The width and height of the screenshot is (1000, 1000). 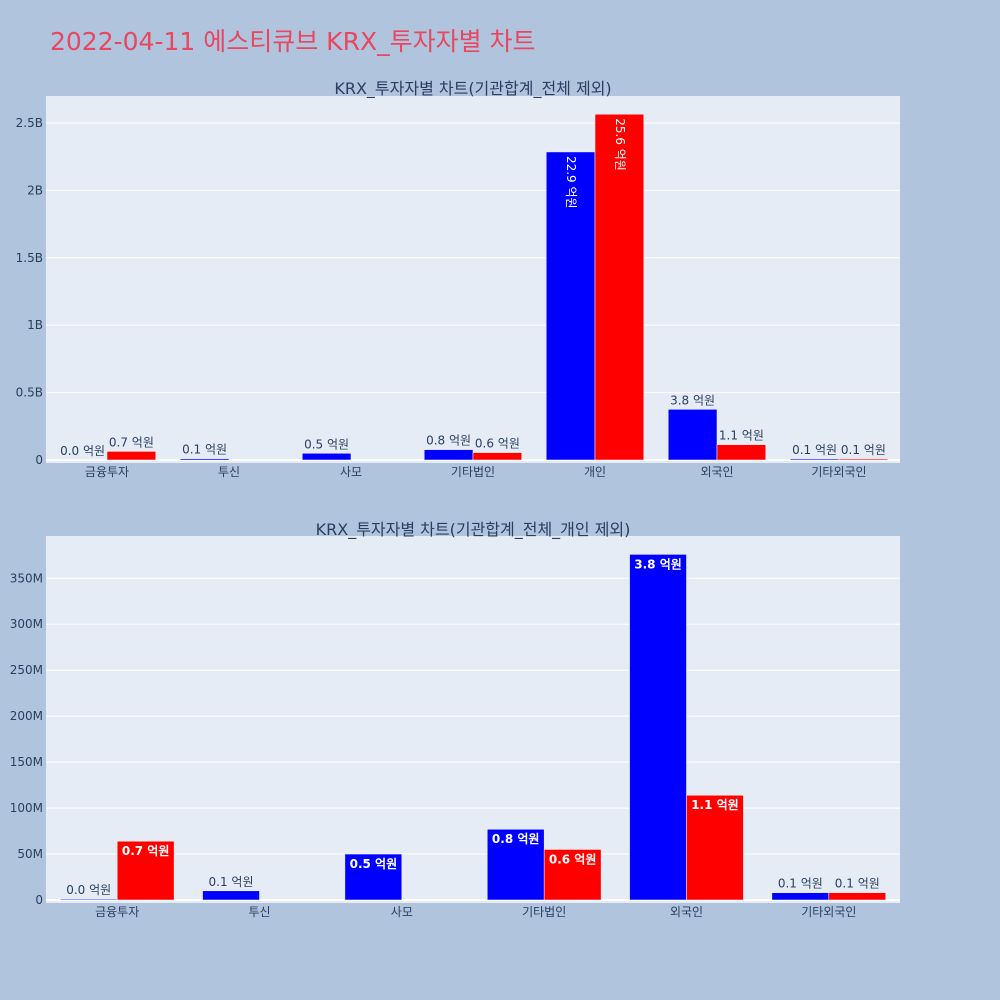 What do you see at coordinates (29, 123) in the screenshot?
I see `y-tick-label: 2.5B` at bounding box center [29, 123].